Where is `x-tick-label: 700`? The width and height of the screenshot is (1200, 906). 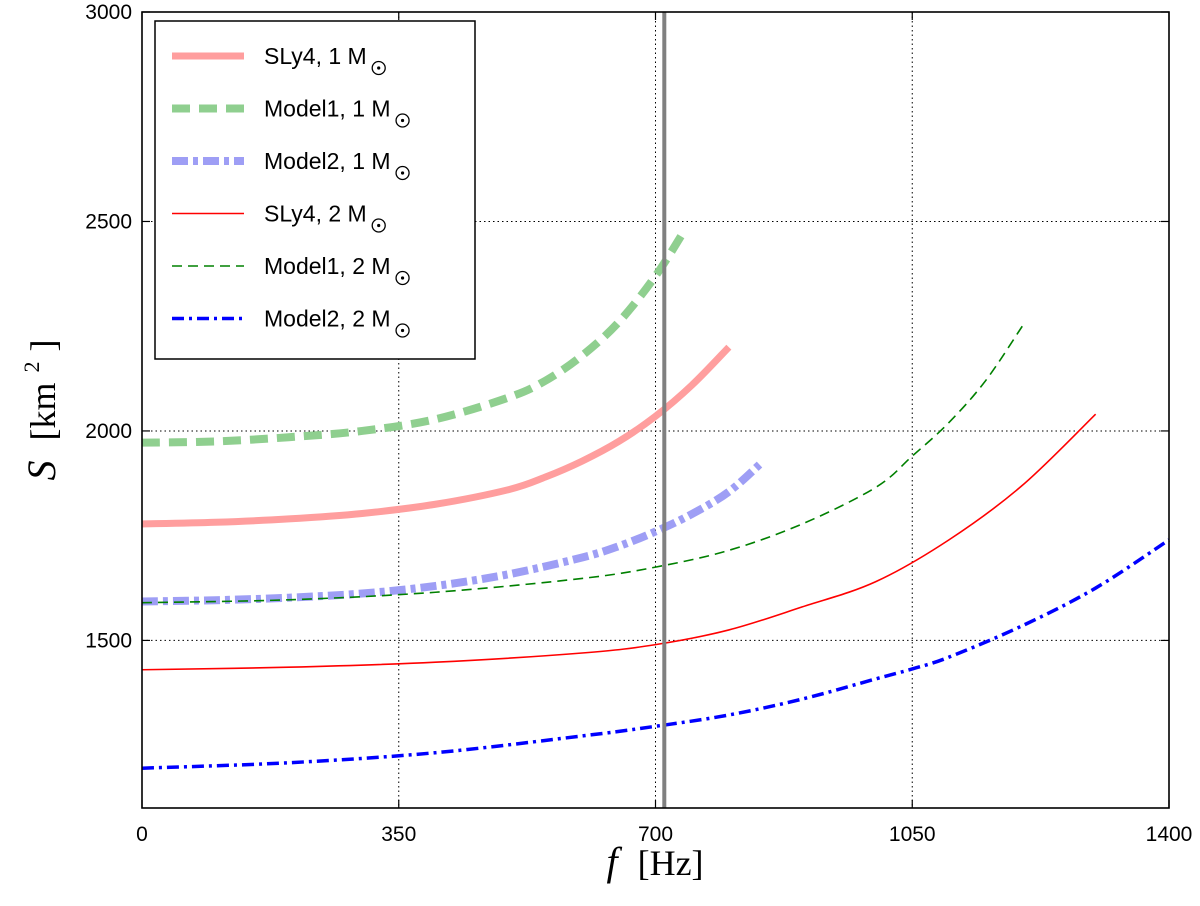 x-tick-label: 700 is located at coordinates (655, 834).